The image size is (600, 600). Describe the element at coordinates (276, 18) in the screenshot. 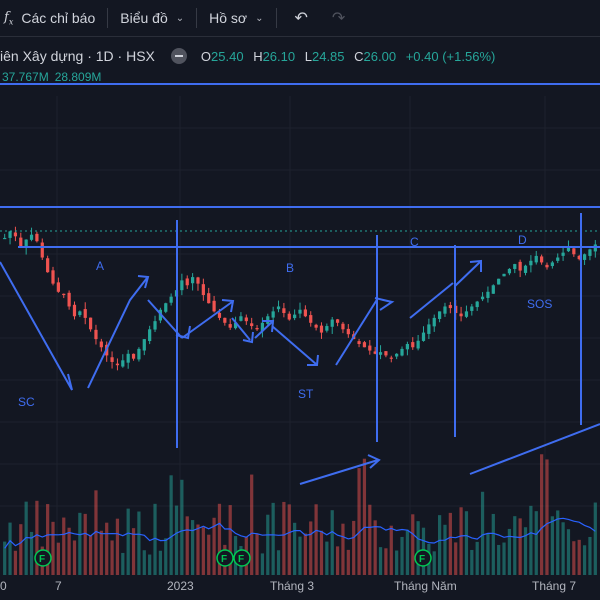

I see `toolbar-separator` at that location.